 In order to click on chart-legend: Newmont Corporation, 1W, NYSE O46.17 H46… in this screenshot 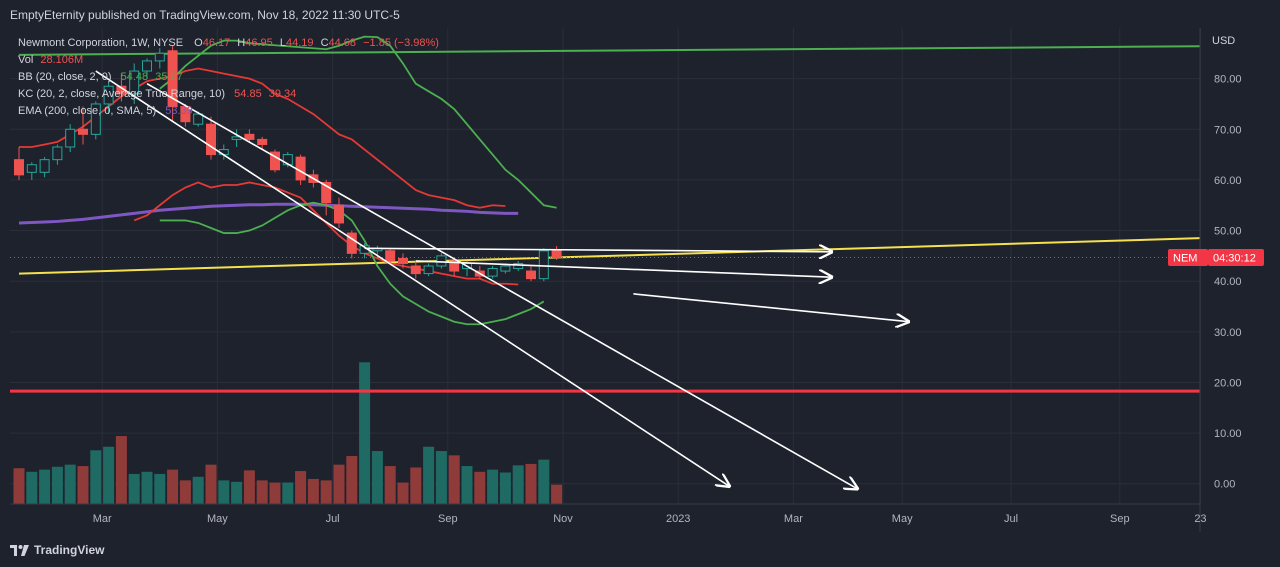, I will do `click(228, 77)`.